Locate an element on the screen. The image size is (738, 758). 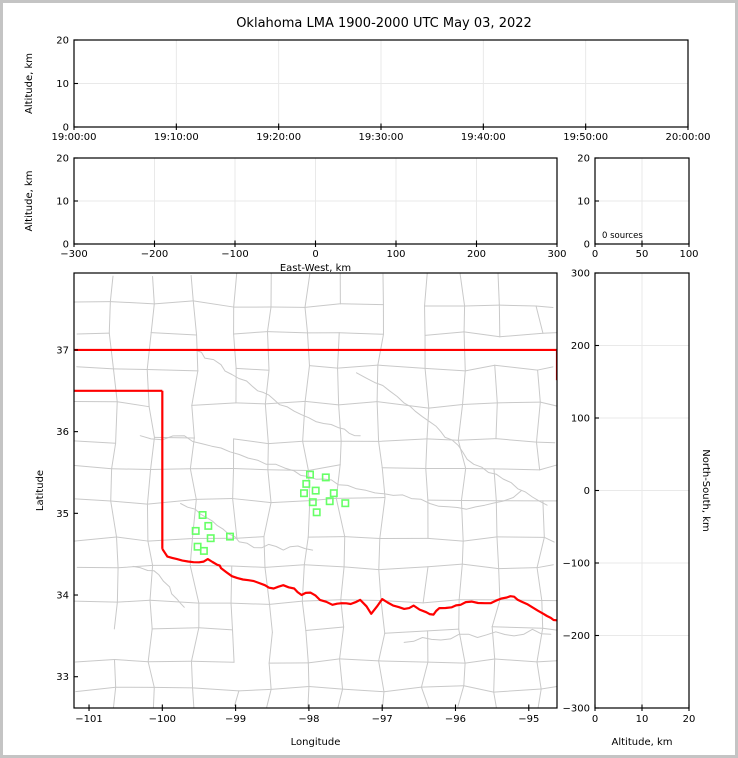
y-tick-label: 34 is located at coordinates (62, 596).